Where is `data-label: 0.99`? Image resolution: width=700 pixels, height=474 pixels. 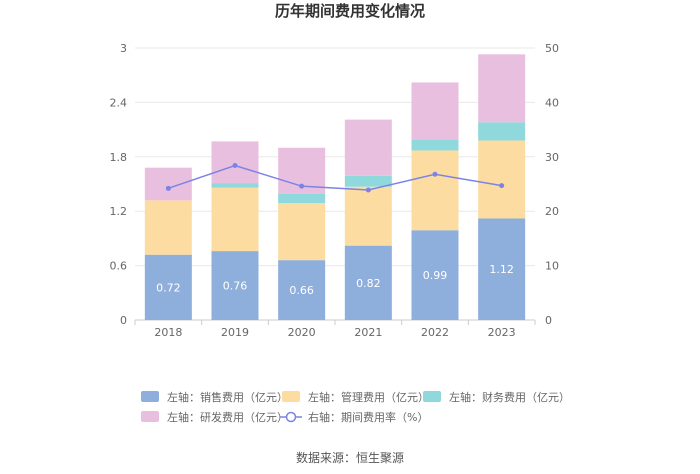 data-label: 0.99 is located at coordinates (435, 275).